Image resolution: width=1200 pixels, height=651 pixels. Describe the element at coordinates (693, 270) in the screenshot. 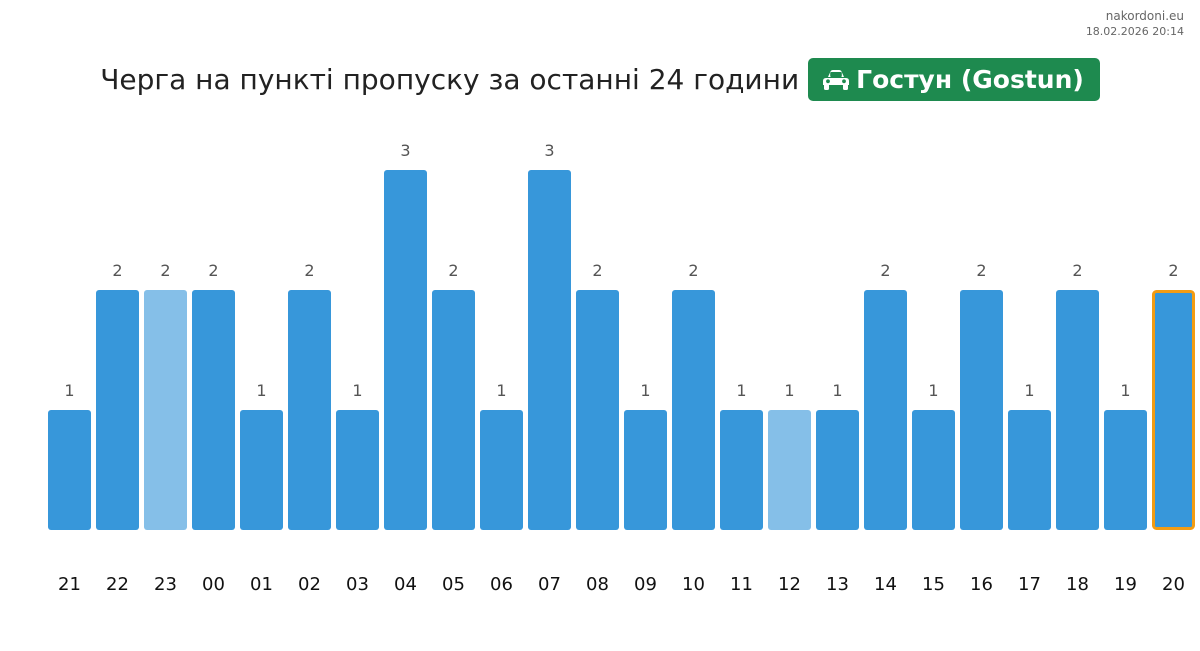

I see `value-label-10: 2` at that location.